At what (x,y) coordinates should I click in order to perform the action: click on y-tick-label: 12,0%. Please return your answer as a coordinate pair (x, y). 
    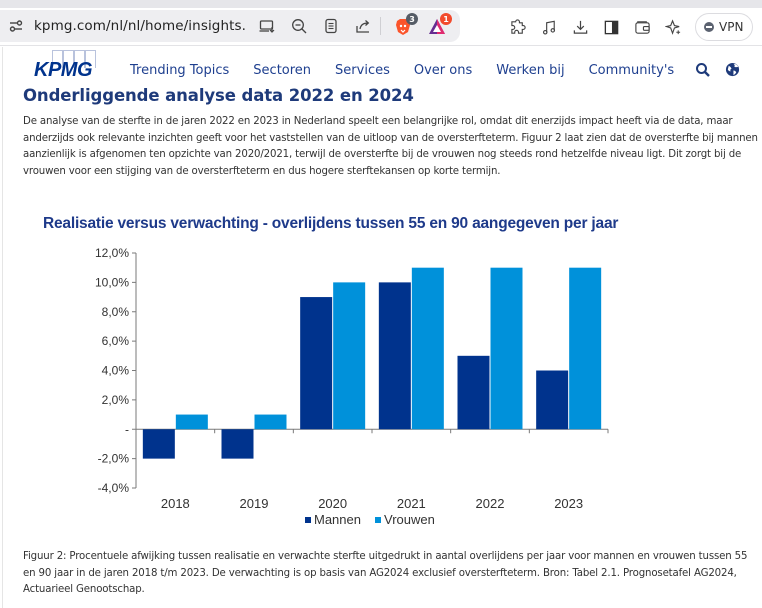
    Looking at the image, I should click on (112, 253).